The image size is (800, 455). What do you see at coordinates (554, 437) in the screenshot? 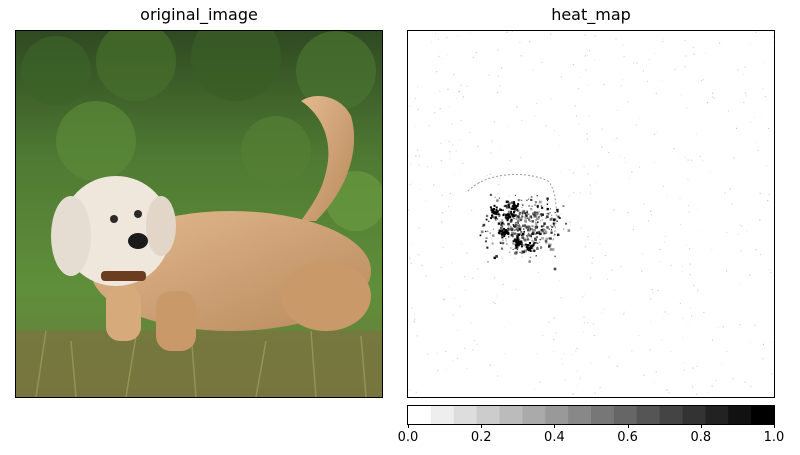
I see `colorbar-tick-label: 0.4` at bounding box center [554, 437].